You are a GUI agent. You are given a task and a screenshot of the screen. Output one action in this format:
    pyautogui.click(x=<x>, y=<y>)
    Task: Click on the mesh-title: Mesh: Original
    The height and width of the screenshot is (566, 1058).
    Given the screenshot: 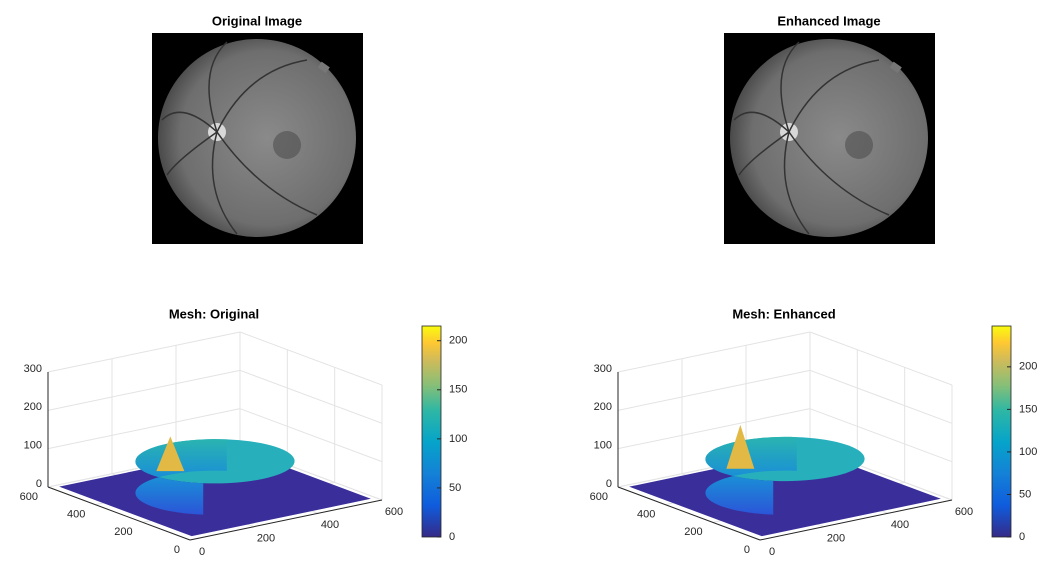 What is the action you would take?
    pyautogui.click(x=214, y=313)
    